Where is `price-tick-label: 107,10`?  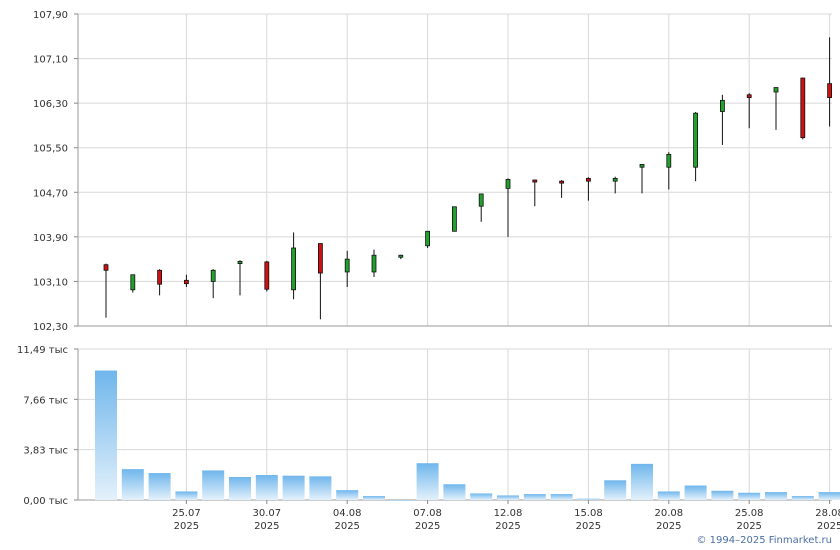
price-tick-label: 107,10 is located at coordinates (50, 60).